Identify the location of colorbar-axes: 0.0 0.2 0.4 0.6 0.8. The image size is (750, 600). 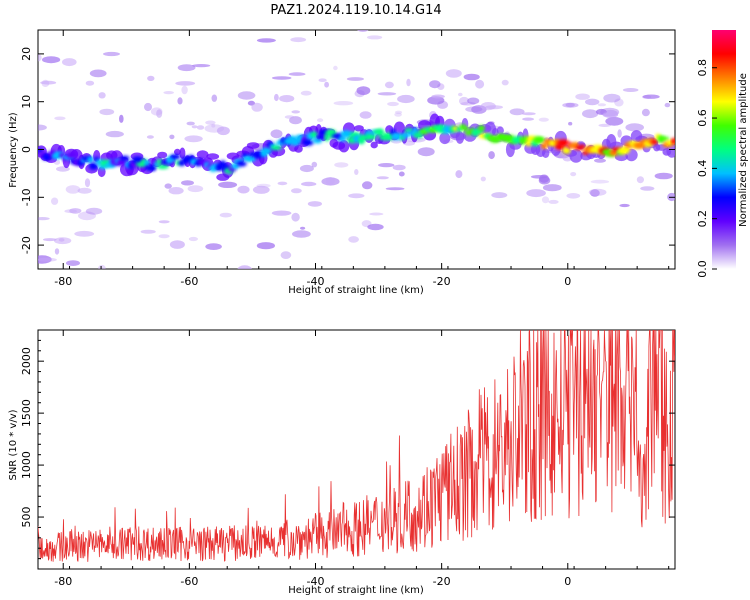
(706, 168).